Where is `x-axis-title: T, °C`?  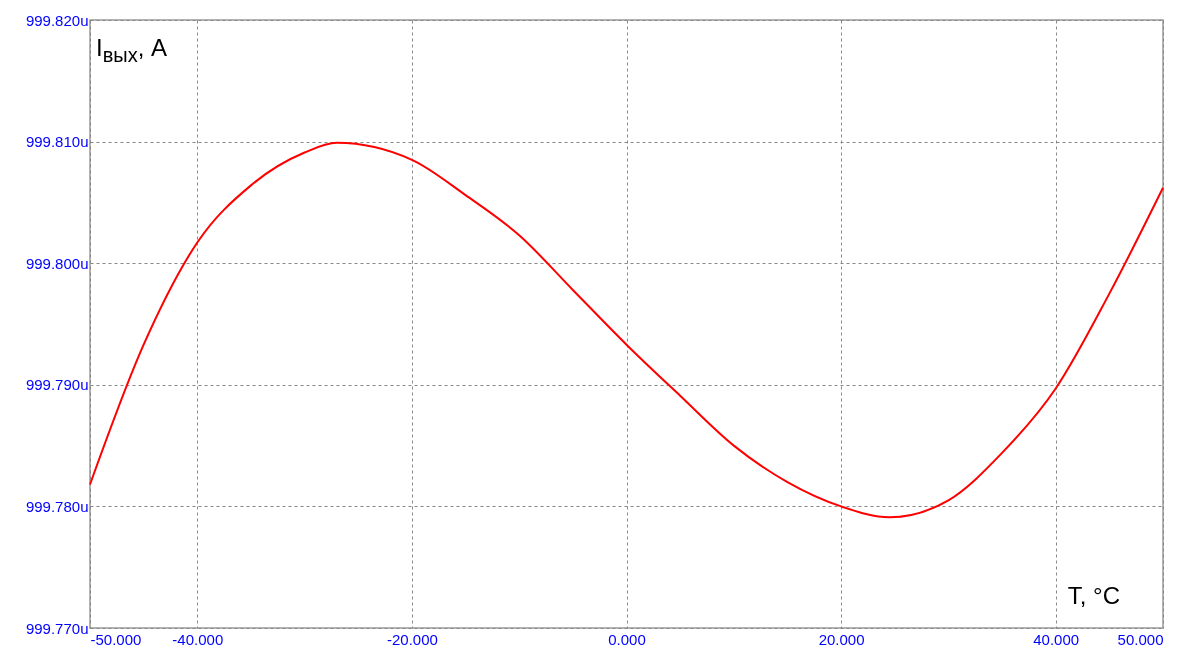
x-axis-title: T, °C is located at coordinates (1093, 596).